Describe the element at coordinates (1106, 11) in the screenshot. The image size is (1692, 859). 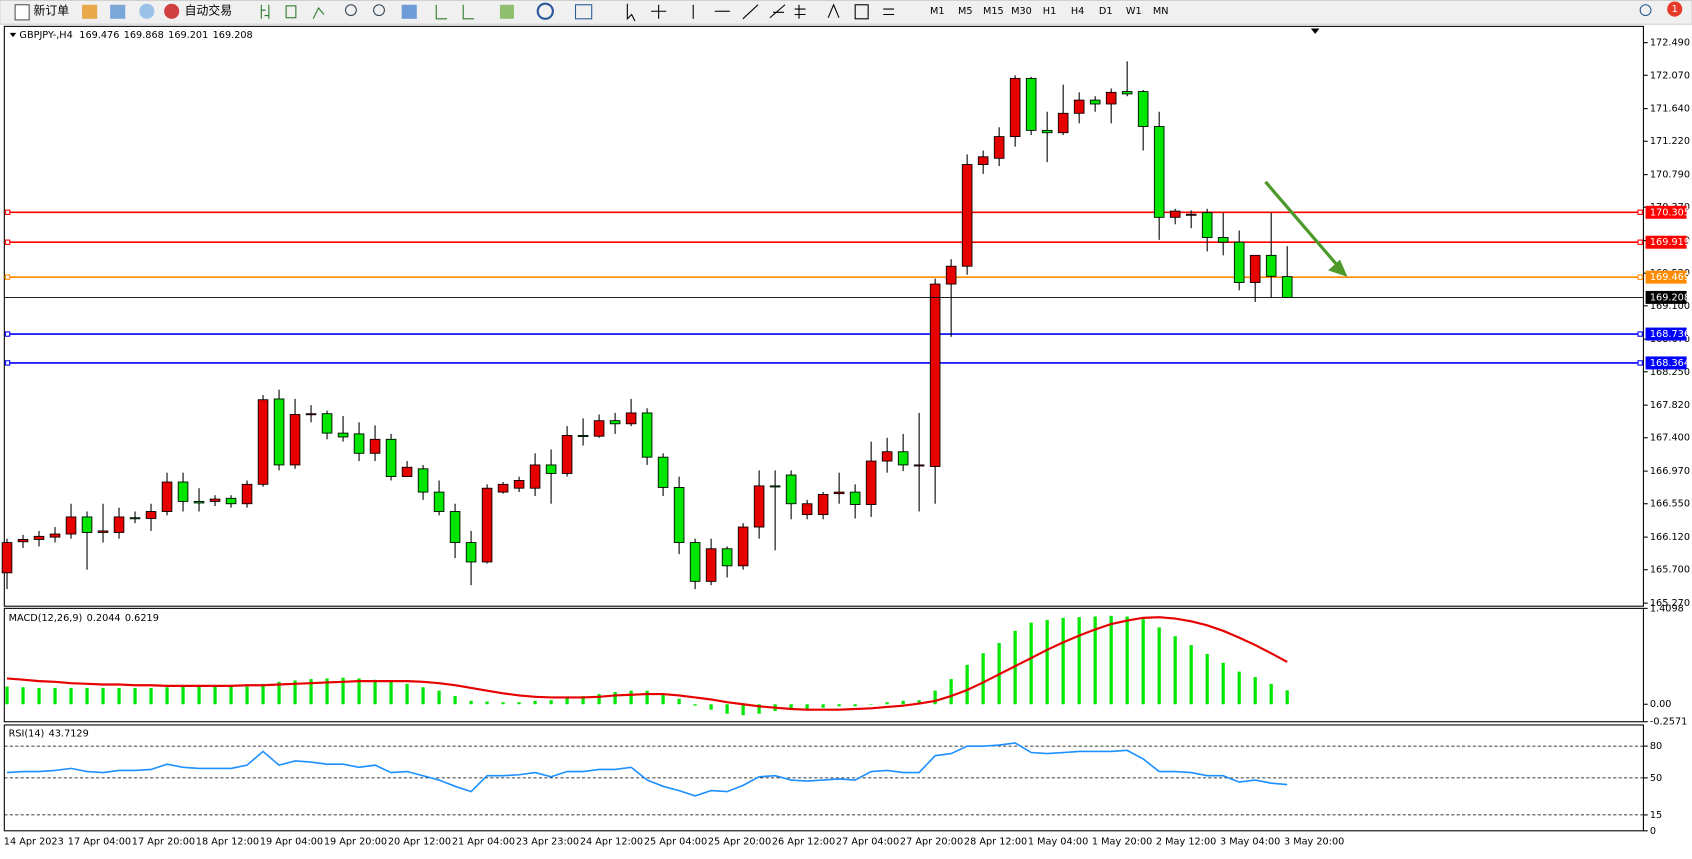
I see `timeframe-button: D1` at that location.